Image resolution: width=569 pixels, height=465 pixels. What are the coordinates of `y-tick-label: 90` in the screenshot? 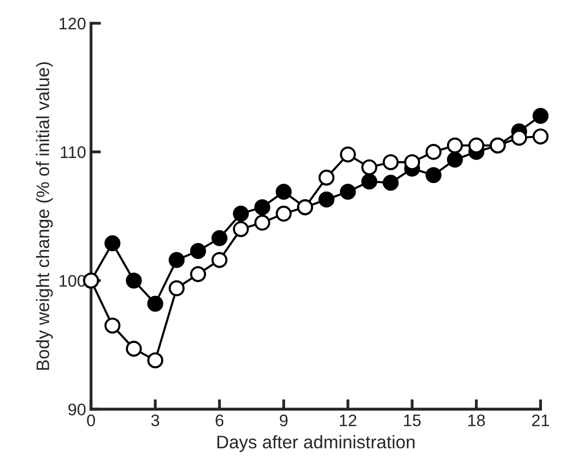 It's located at (77, 410).